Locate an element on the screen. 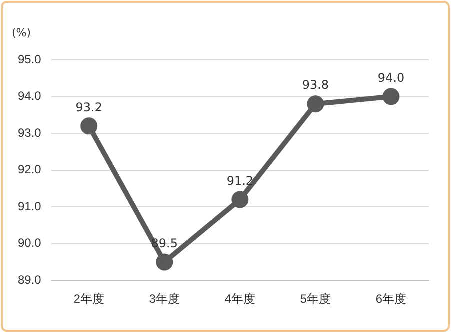 The height and width of the screenshot is (333, 451). text: 91.2 is located at coordinates (240, 181).